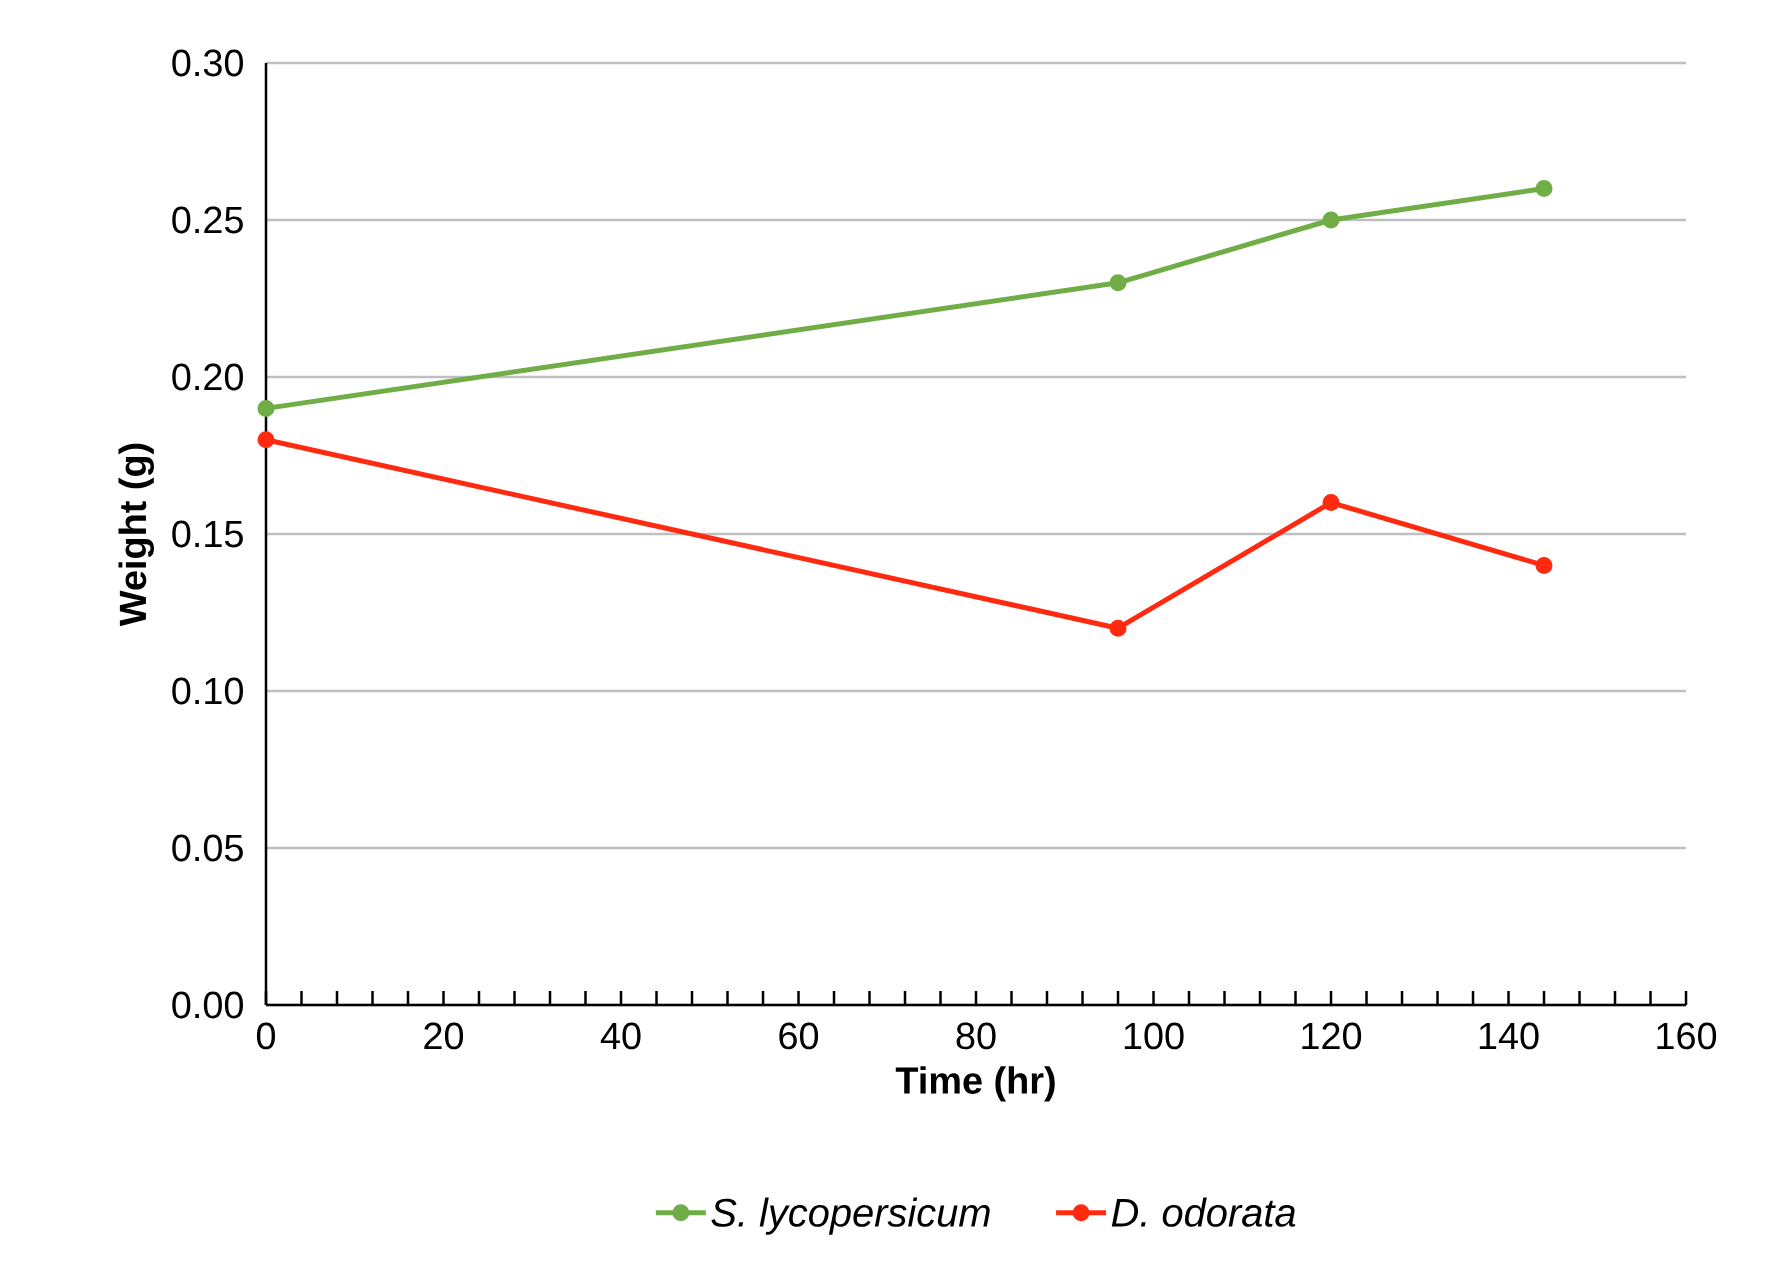 Image resolution: width=1790 pixels, height=1284 pixels. What do you see at coordinates (207, 1005) in the screenshot?
I see `y-tick-label: 0.00` at bounding box center [207, 1005].